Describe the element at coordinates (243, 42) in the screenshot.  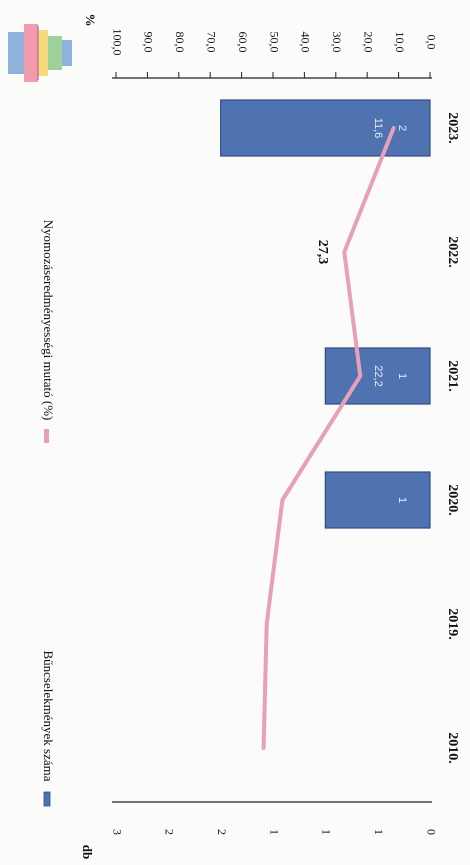
I see `right-axis-tick-label: 60,0` at that location.